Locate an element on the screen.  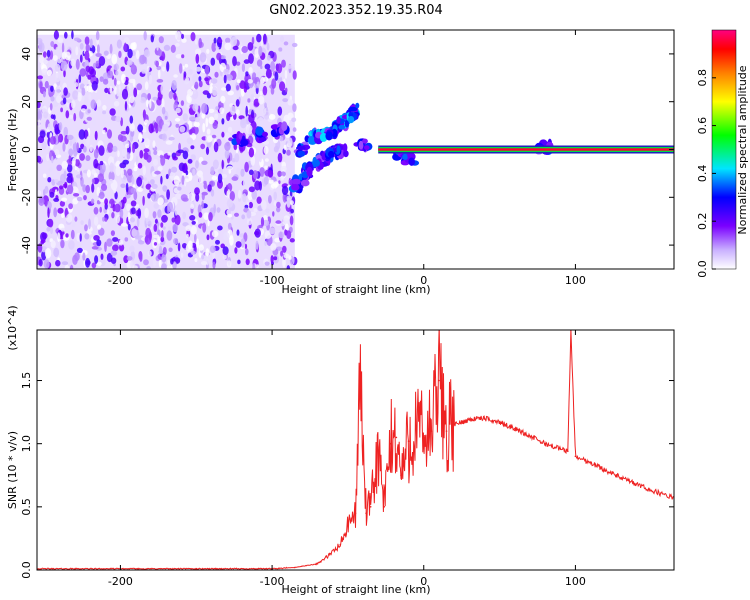
colorbar-ticks: 0.0 0.2 0.4 0.6 0.8 is located at coordinates (706, 173).